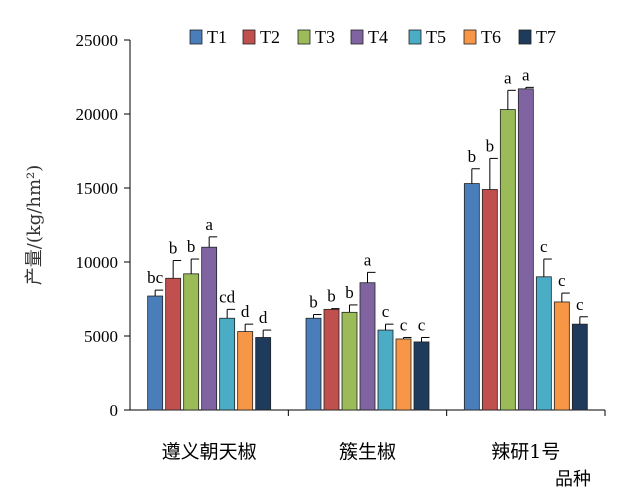 The image size is (635, 495). I want to click on legend-label: T7, so click(546, 37).